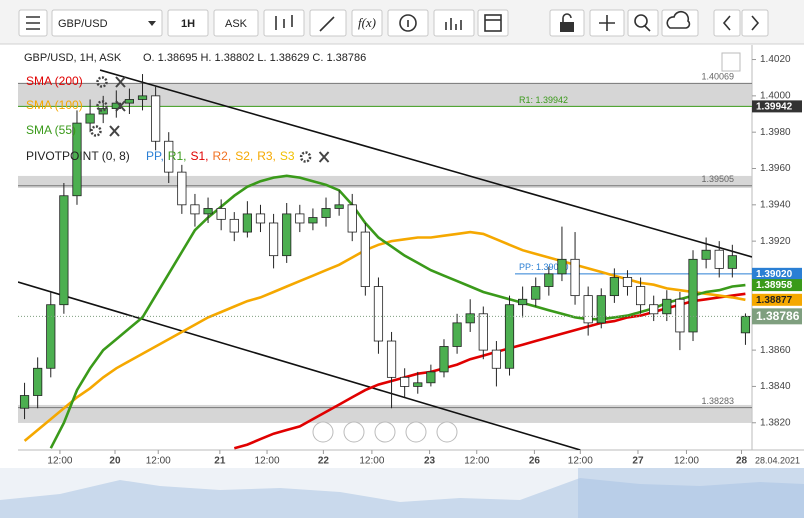  I want to click on x-tick-label: 23, so click(430, 461).